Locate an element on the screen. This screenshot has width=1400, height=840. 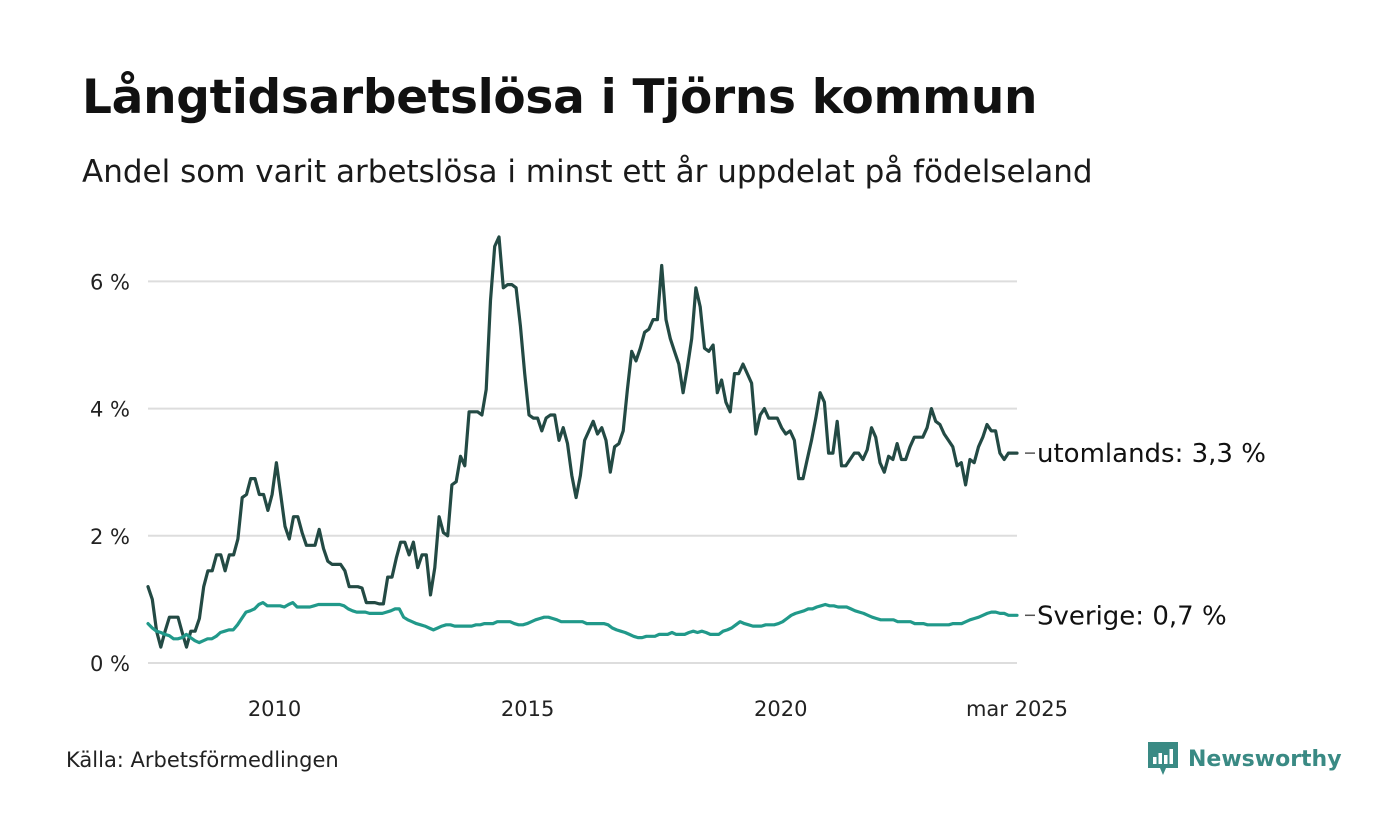
end-labels: utomlands: 3,3 % Sverige: 0,7 % is located at coordinates (1145, 535).